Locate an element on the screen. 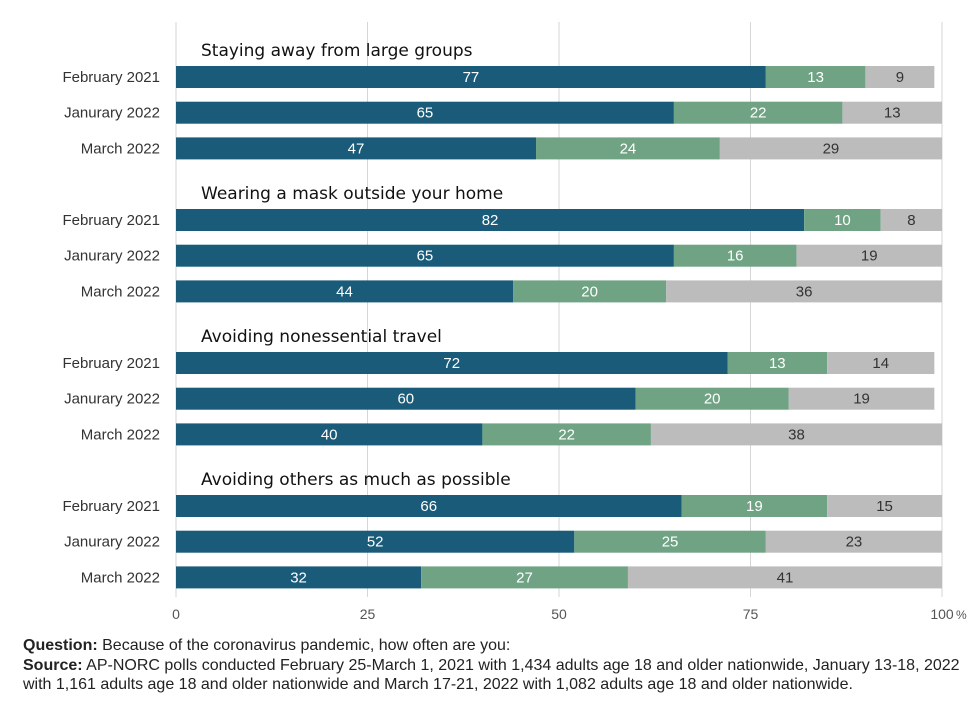 Image resolution: width=980 pixels, height=720 pixels. data-label: 72 is located at coordinates (451, 363).